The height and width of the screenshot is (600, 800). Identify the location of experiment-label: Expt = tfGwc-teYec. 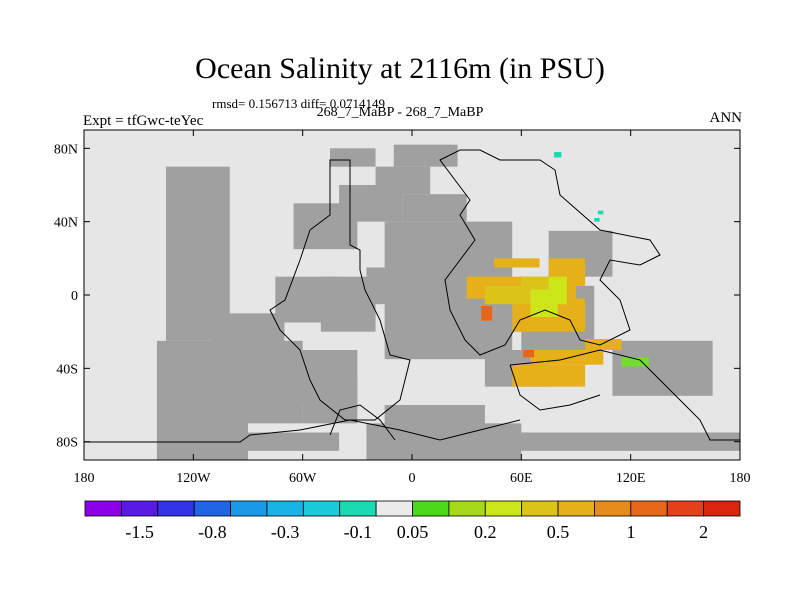
(143, 121).